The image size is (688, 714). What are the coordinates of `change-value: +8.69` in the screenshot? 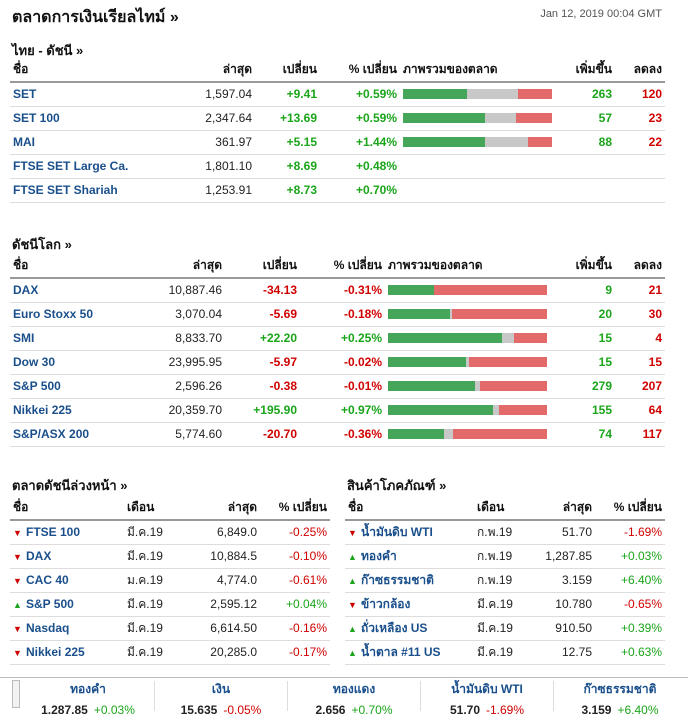 It's located at (287, 166).